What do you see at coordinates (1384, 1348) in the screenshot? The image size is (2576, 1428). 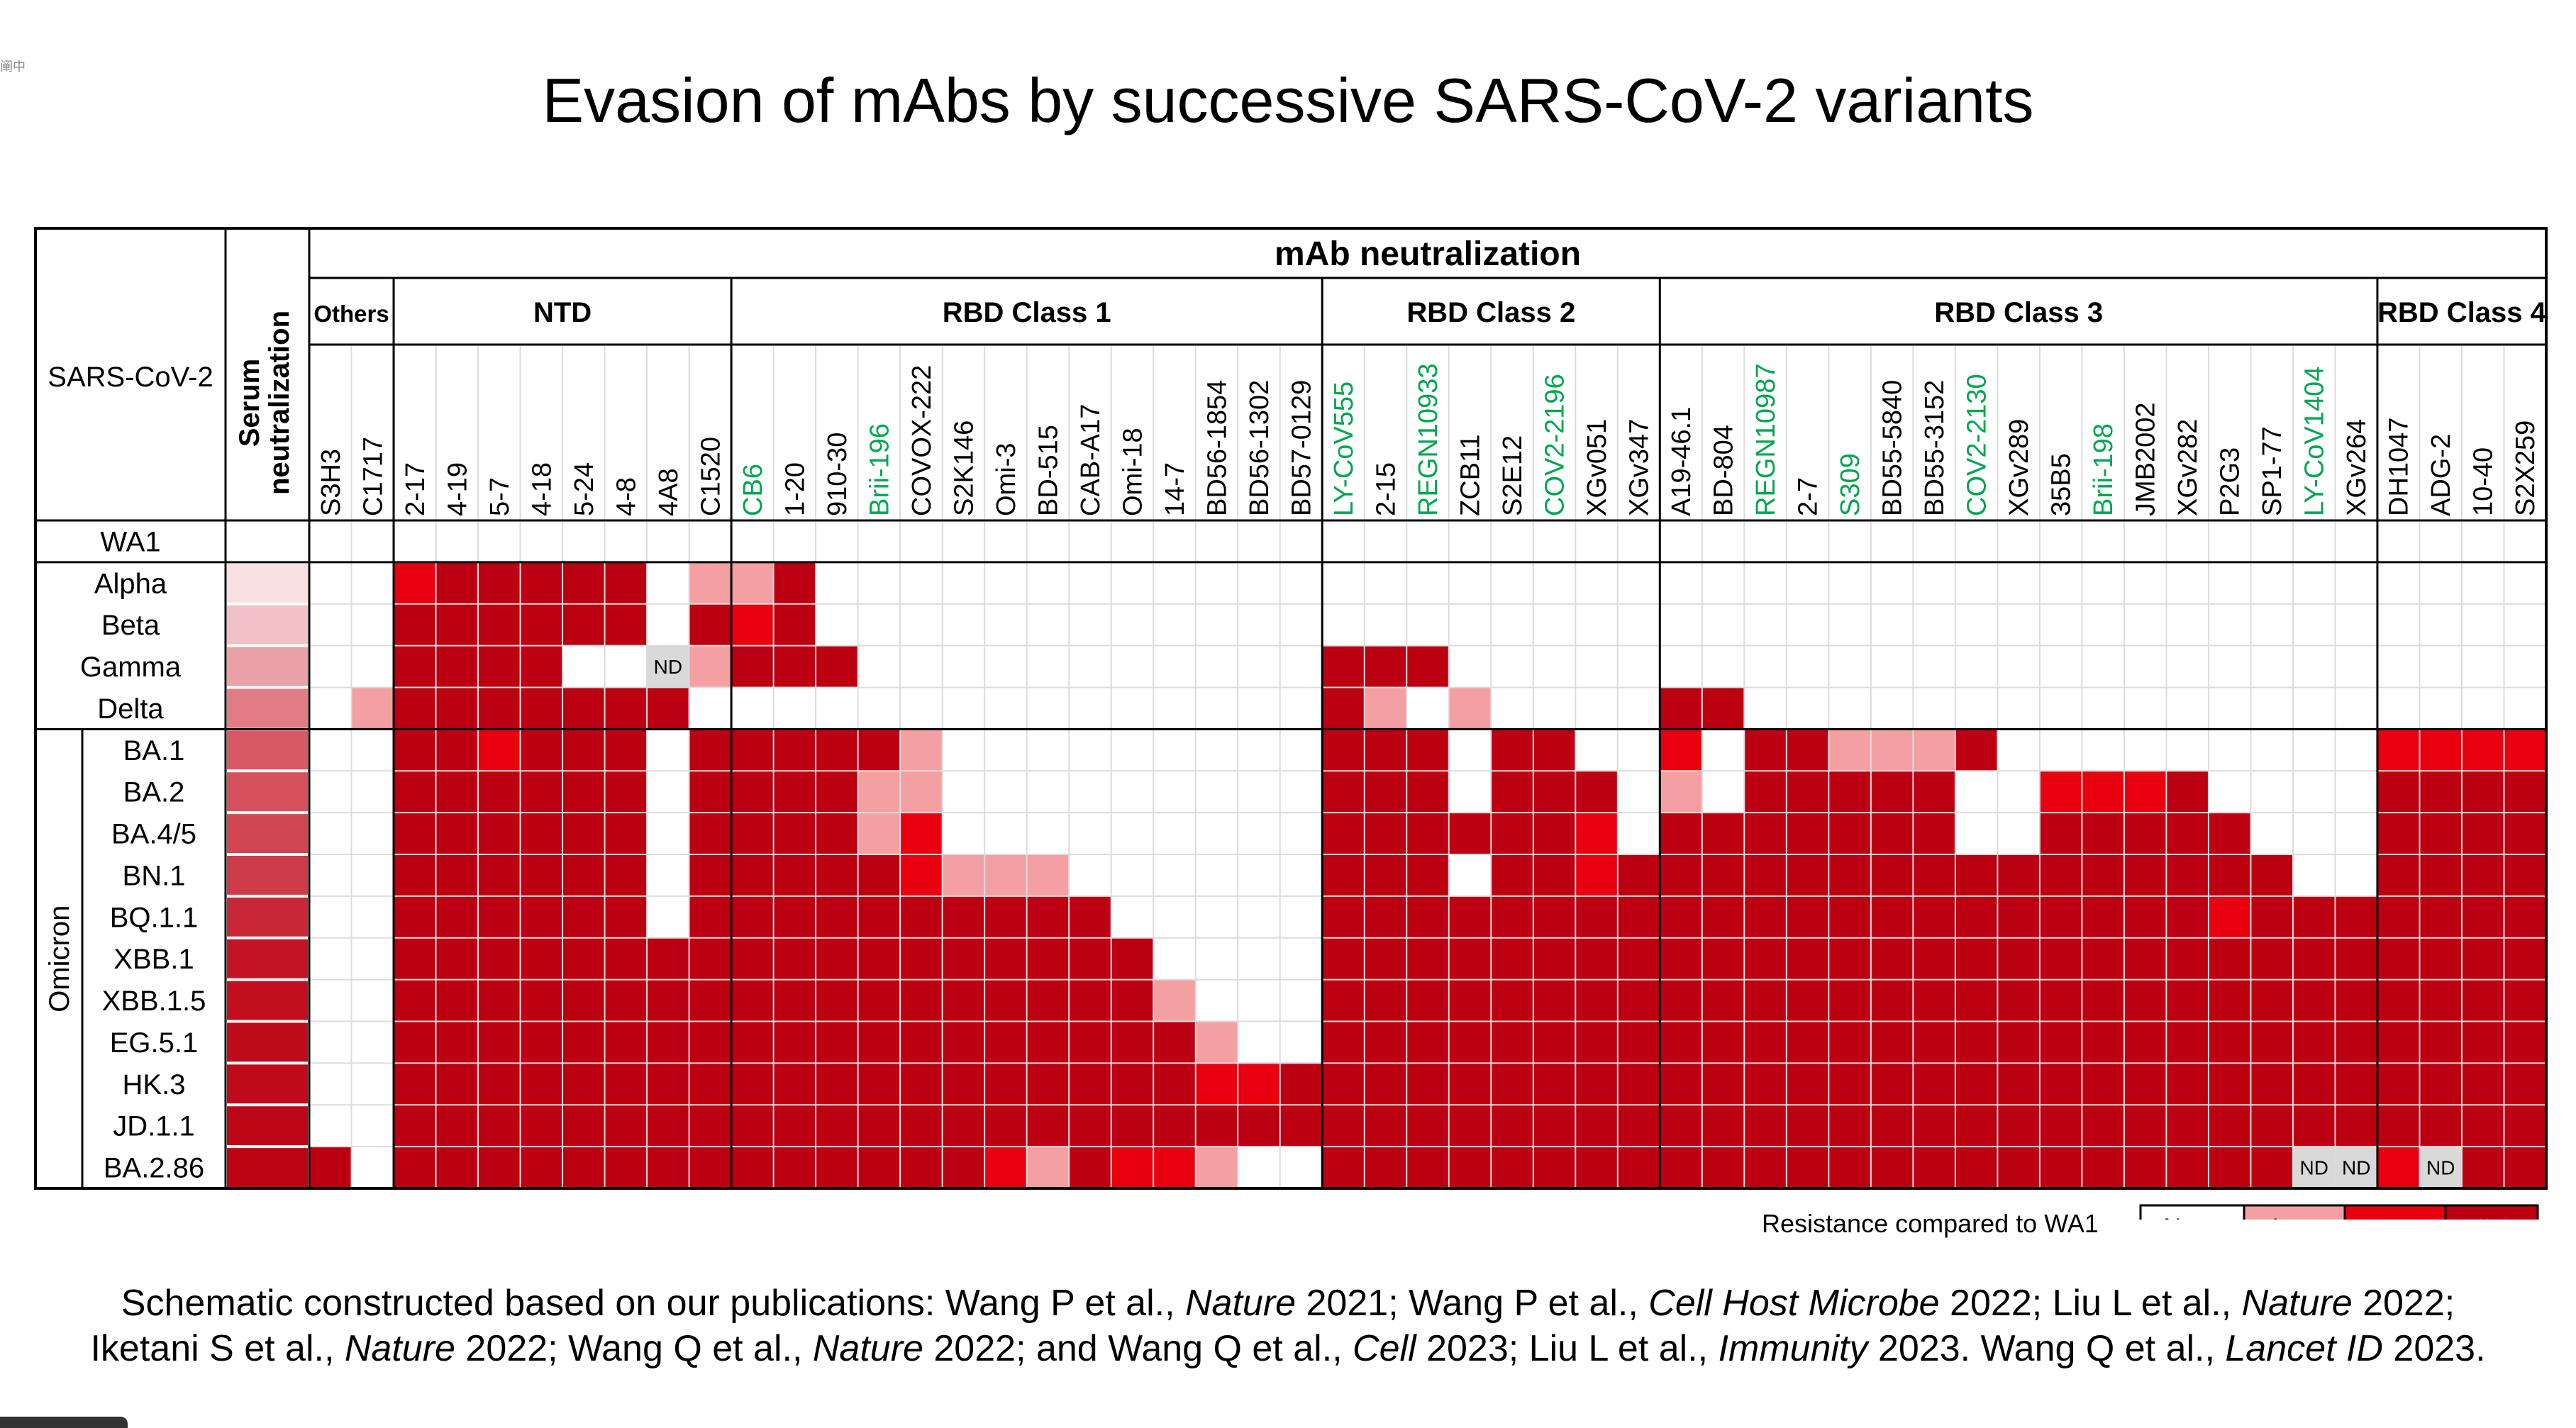 I see `citation-fragment: Cell` at bounding box center [1384, 1348].